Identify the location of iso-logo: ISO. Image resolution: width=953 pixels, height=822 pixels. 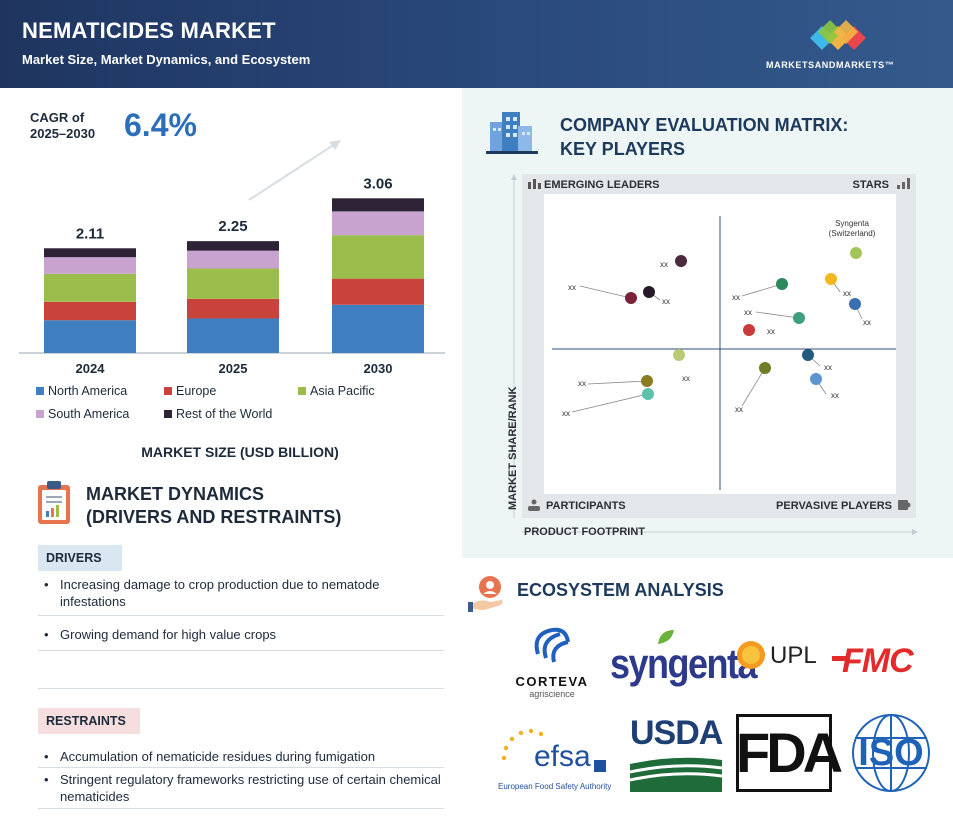
(891, 753).